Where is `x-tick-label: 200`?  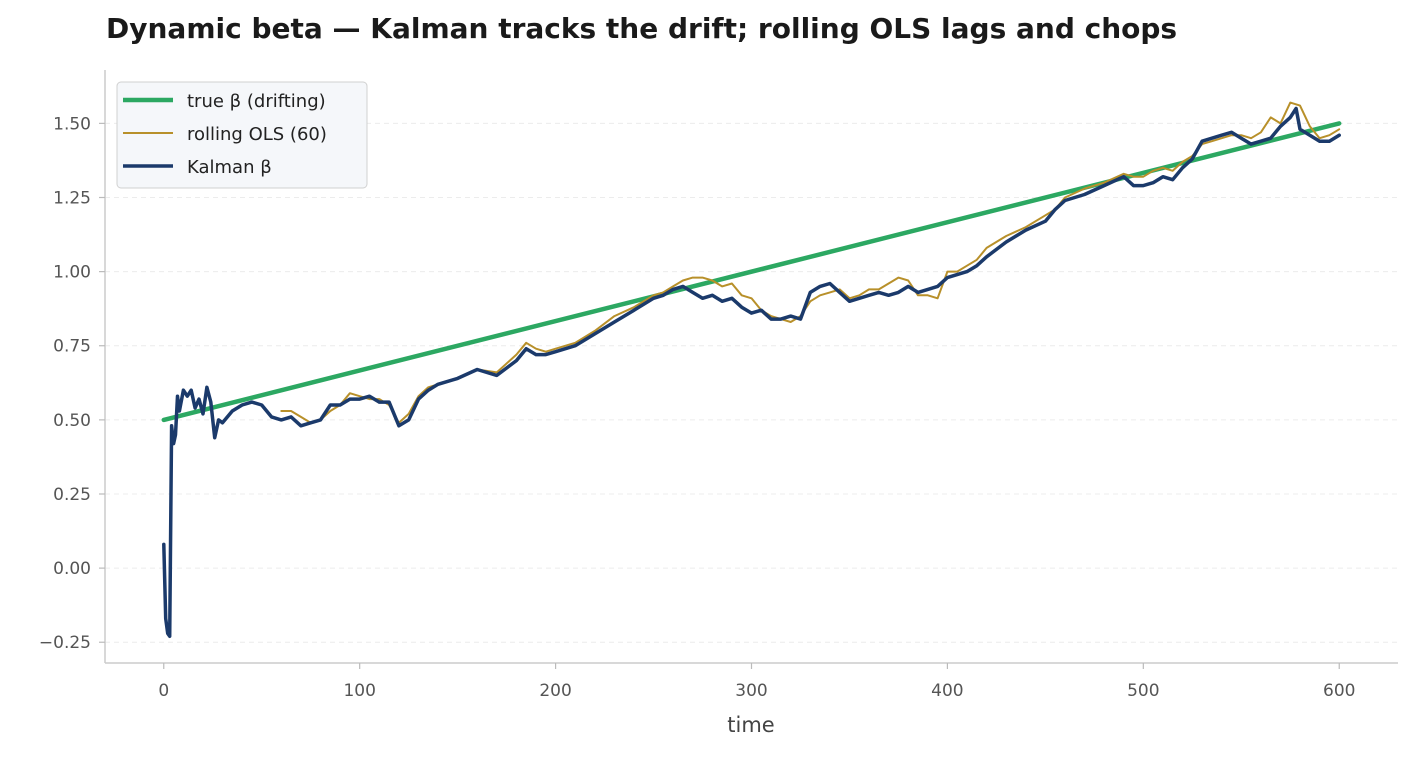 x-tick-label: 200 is located at coordinates (555, 691).